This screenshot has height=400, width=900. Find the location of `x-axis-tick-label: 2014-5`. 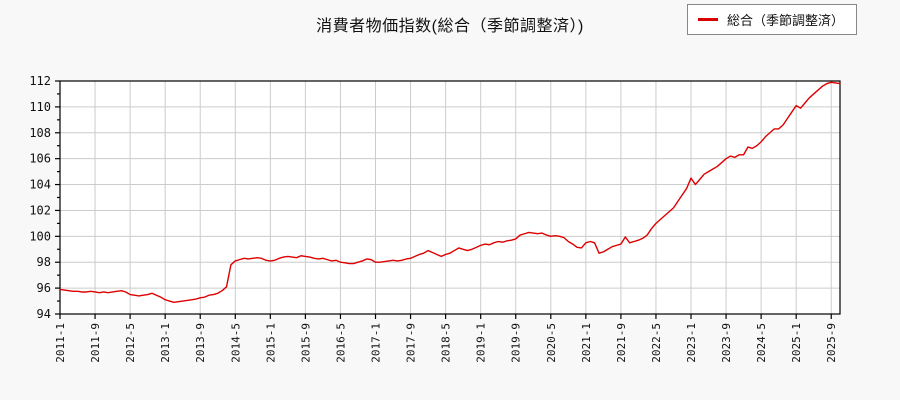

x-axis-tick-label: 2014-5 is located at coordinates (235, 343).